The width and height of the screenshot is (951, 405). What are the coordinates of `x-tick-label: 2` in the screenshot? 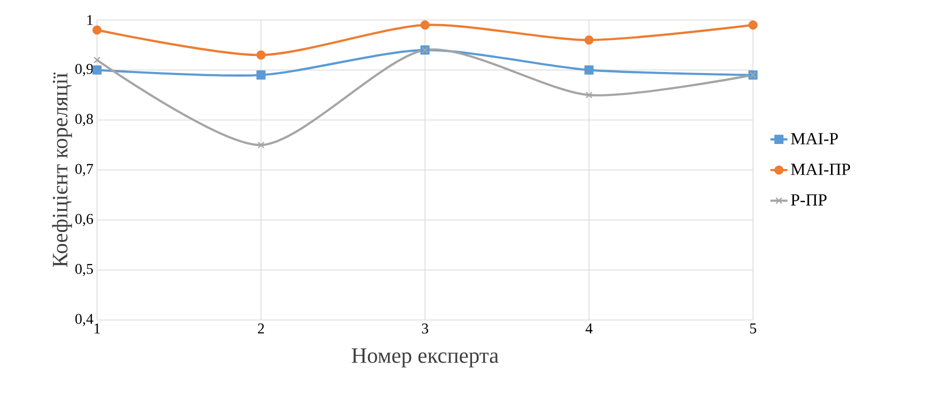 It's located at (261, 329).